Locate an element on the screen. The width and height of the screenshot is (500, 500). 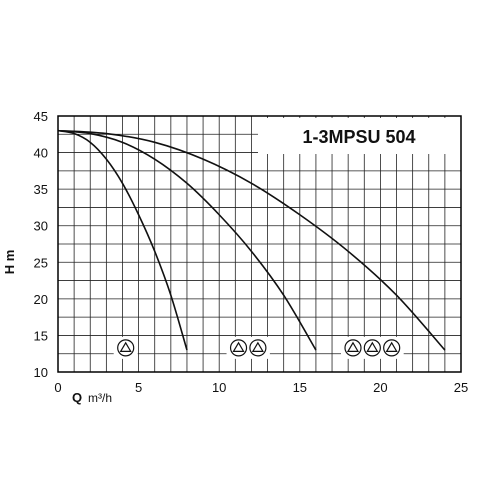
y-tick-labels: 10 15 20 25 30 35 40 45 is located at coordinates (41, 244).